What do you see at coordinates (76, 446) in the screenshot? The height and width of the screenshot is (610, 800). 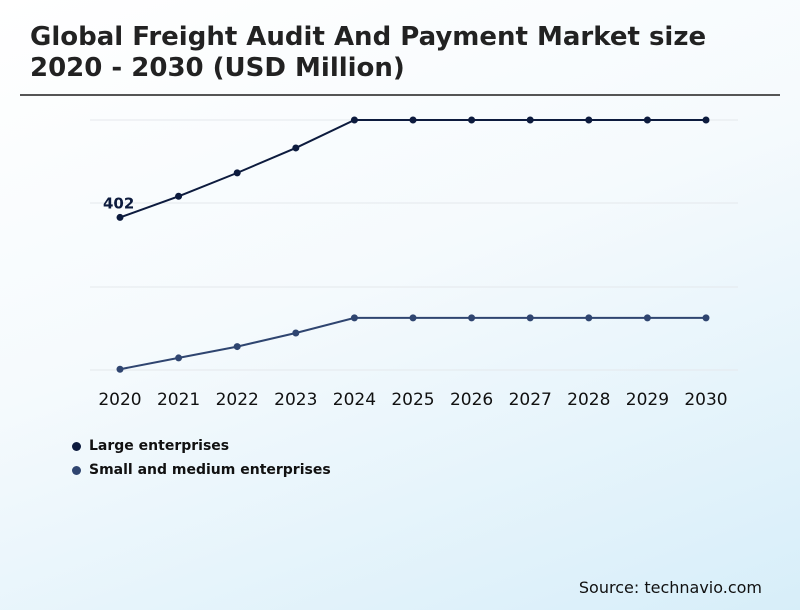 I see `legend-marker-large` at bounding box center [76, 446].